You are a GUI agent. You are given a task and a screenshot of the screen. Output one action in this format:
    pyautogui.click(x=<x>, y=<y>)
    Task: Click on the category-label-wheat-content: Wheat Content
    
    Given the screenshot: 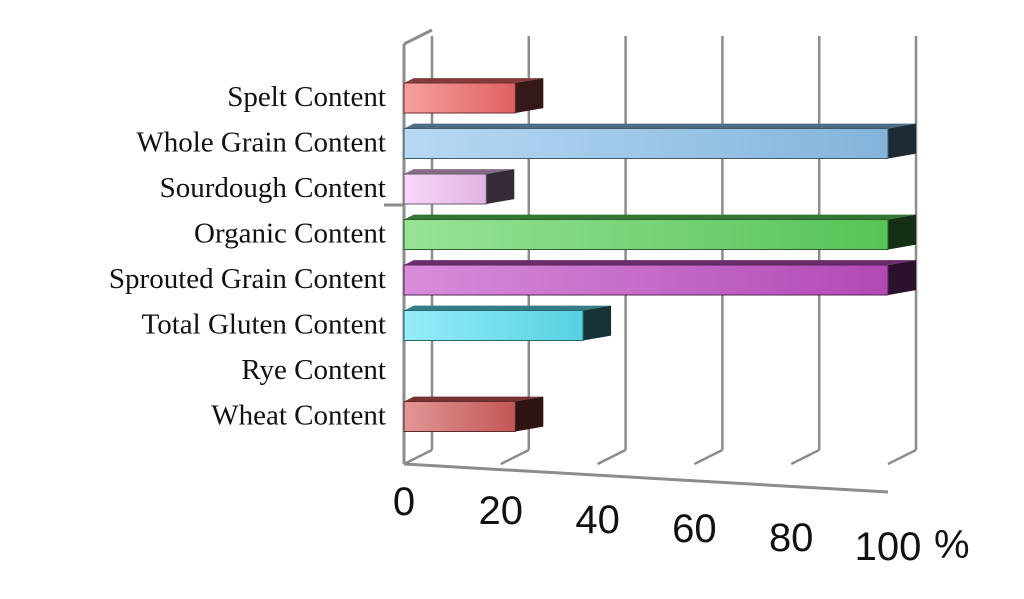 What is the action you would take?
    pyautogui.click(x=298, y=416)
    